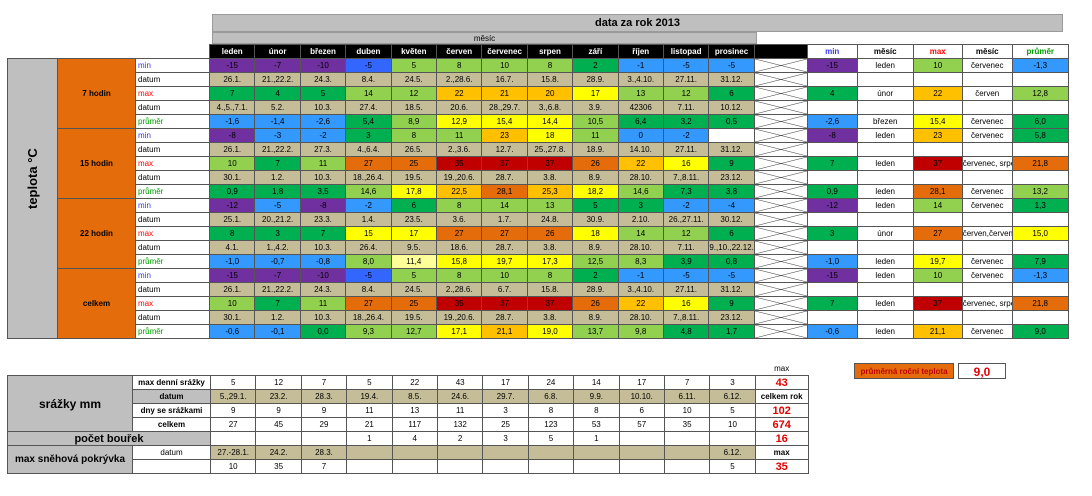 The image size is (1092, 496). Describe the element at coordinates (686, 233) in the screenshot. I see `value-cell: 12` at that location.